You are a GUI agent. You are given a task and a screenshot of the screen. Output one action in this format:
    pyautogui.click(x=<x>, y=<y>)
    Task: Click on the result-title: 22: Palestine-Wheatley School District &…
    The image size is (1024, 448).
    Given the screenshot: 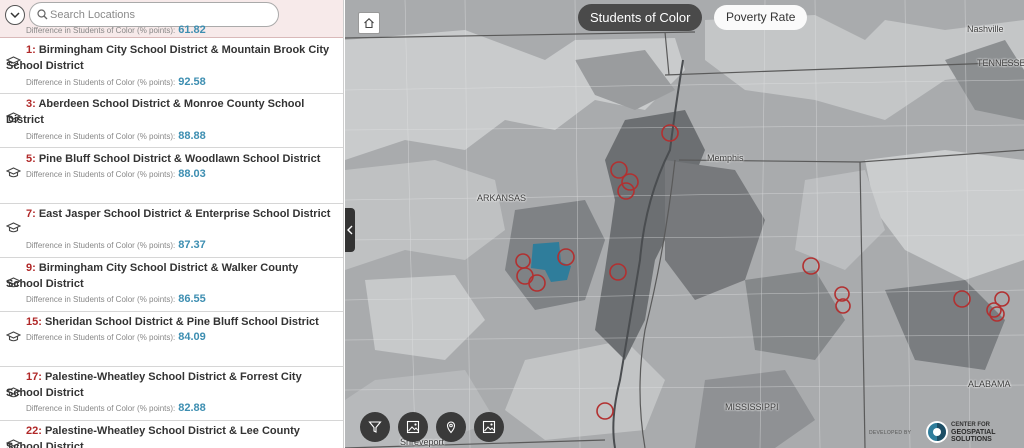 What is the action you would take?
    pyautogui.click(x=169, y=435)
    